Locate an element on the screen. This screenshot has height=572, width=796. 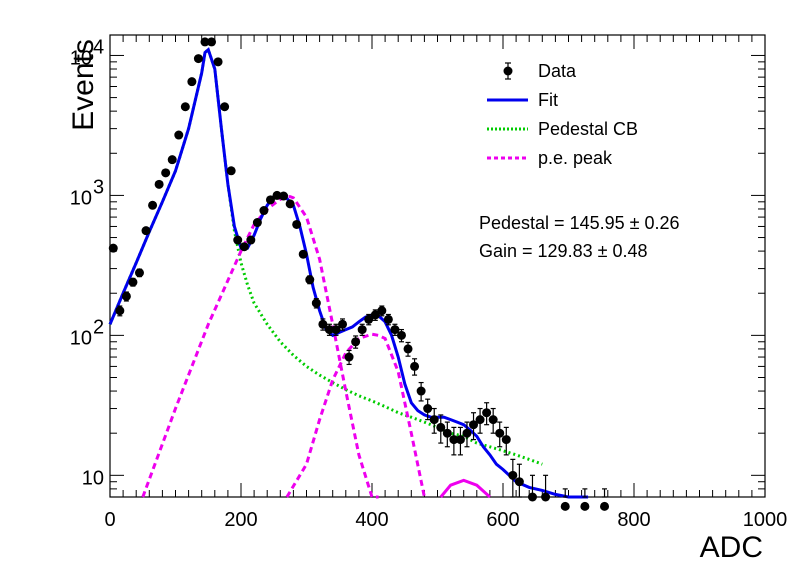
legend-label: p.e. peak is located at coordinates (575, 158).